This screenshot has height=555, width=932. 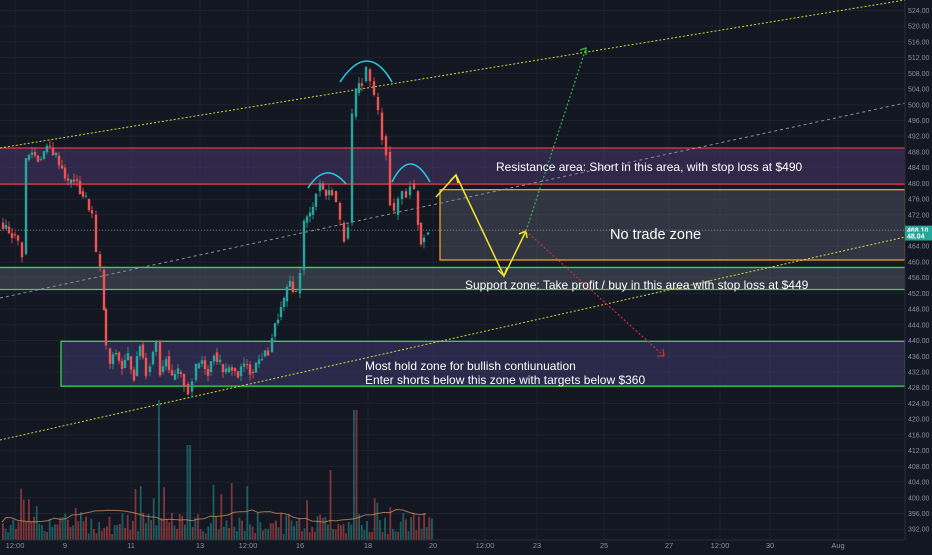 I want to click on y-tick-label: 416.00, so click(x=919, y=435).